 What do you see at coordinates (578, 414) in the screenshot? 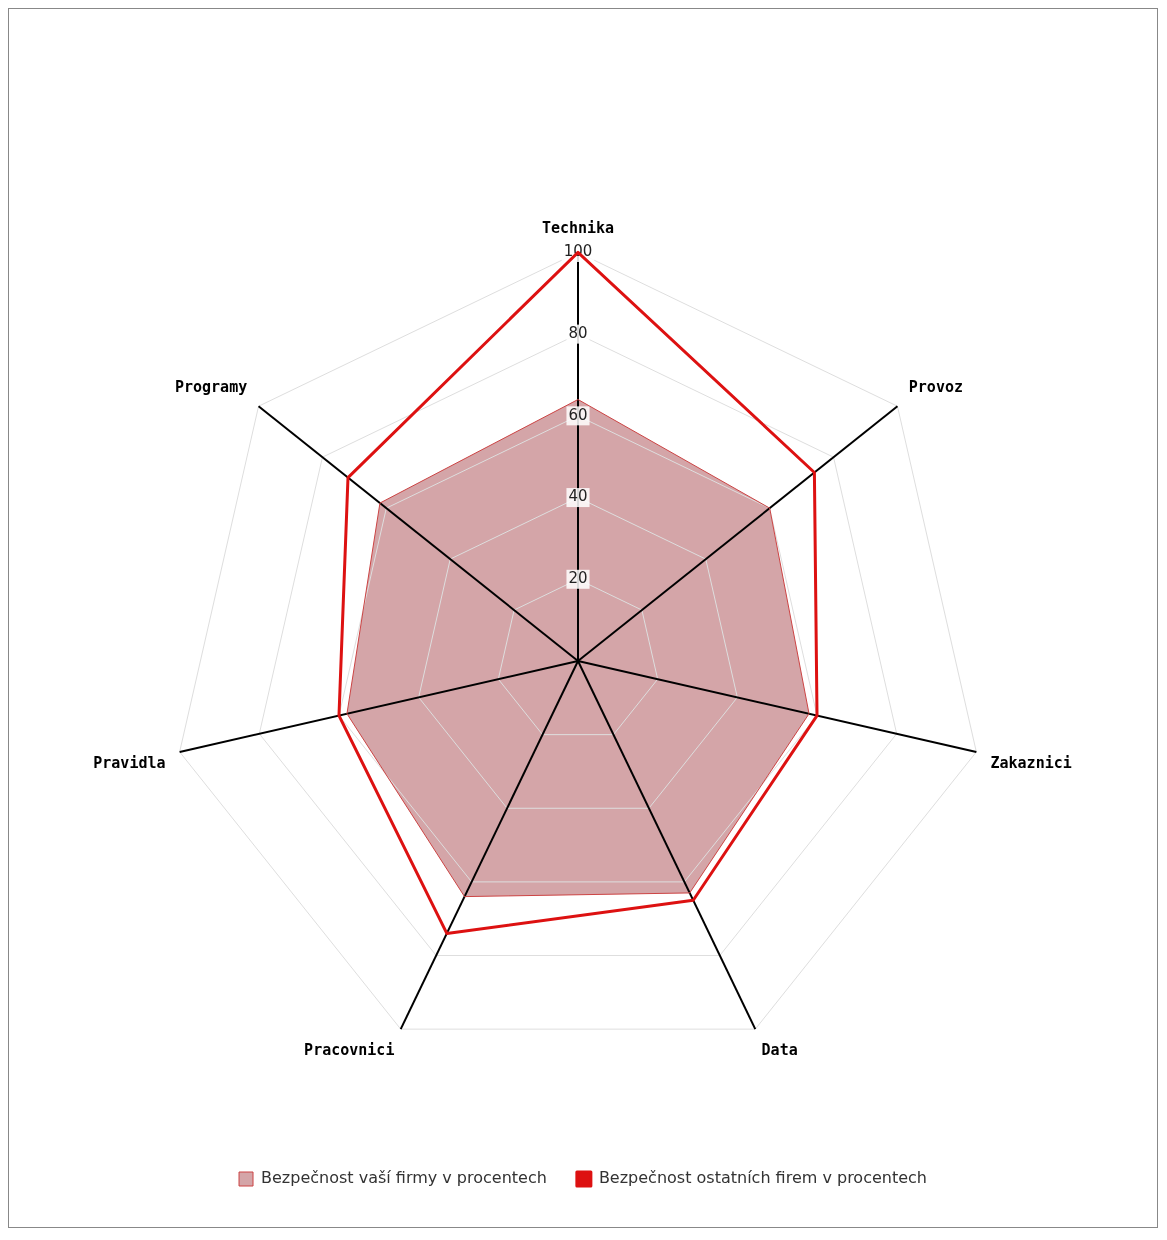
I see `y-tick-label: 60` at bounding box center [578, 414].